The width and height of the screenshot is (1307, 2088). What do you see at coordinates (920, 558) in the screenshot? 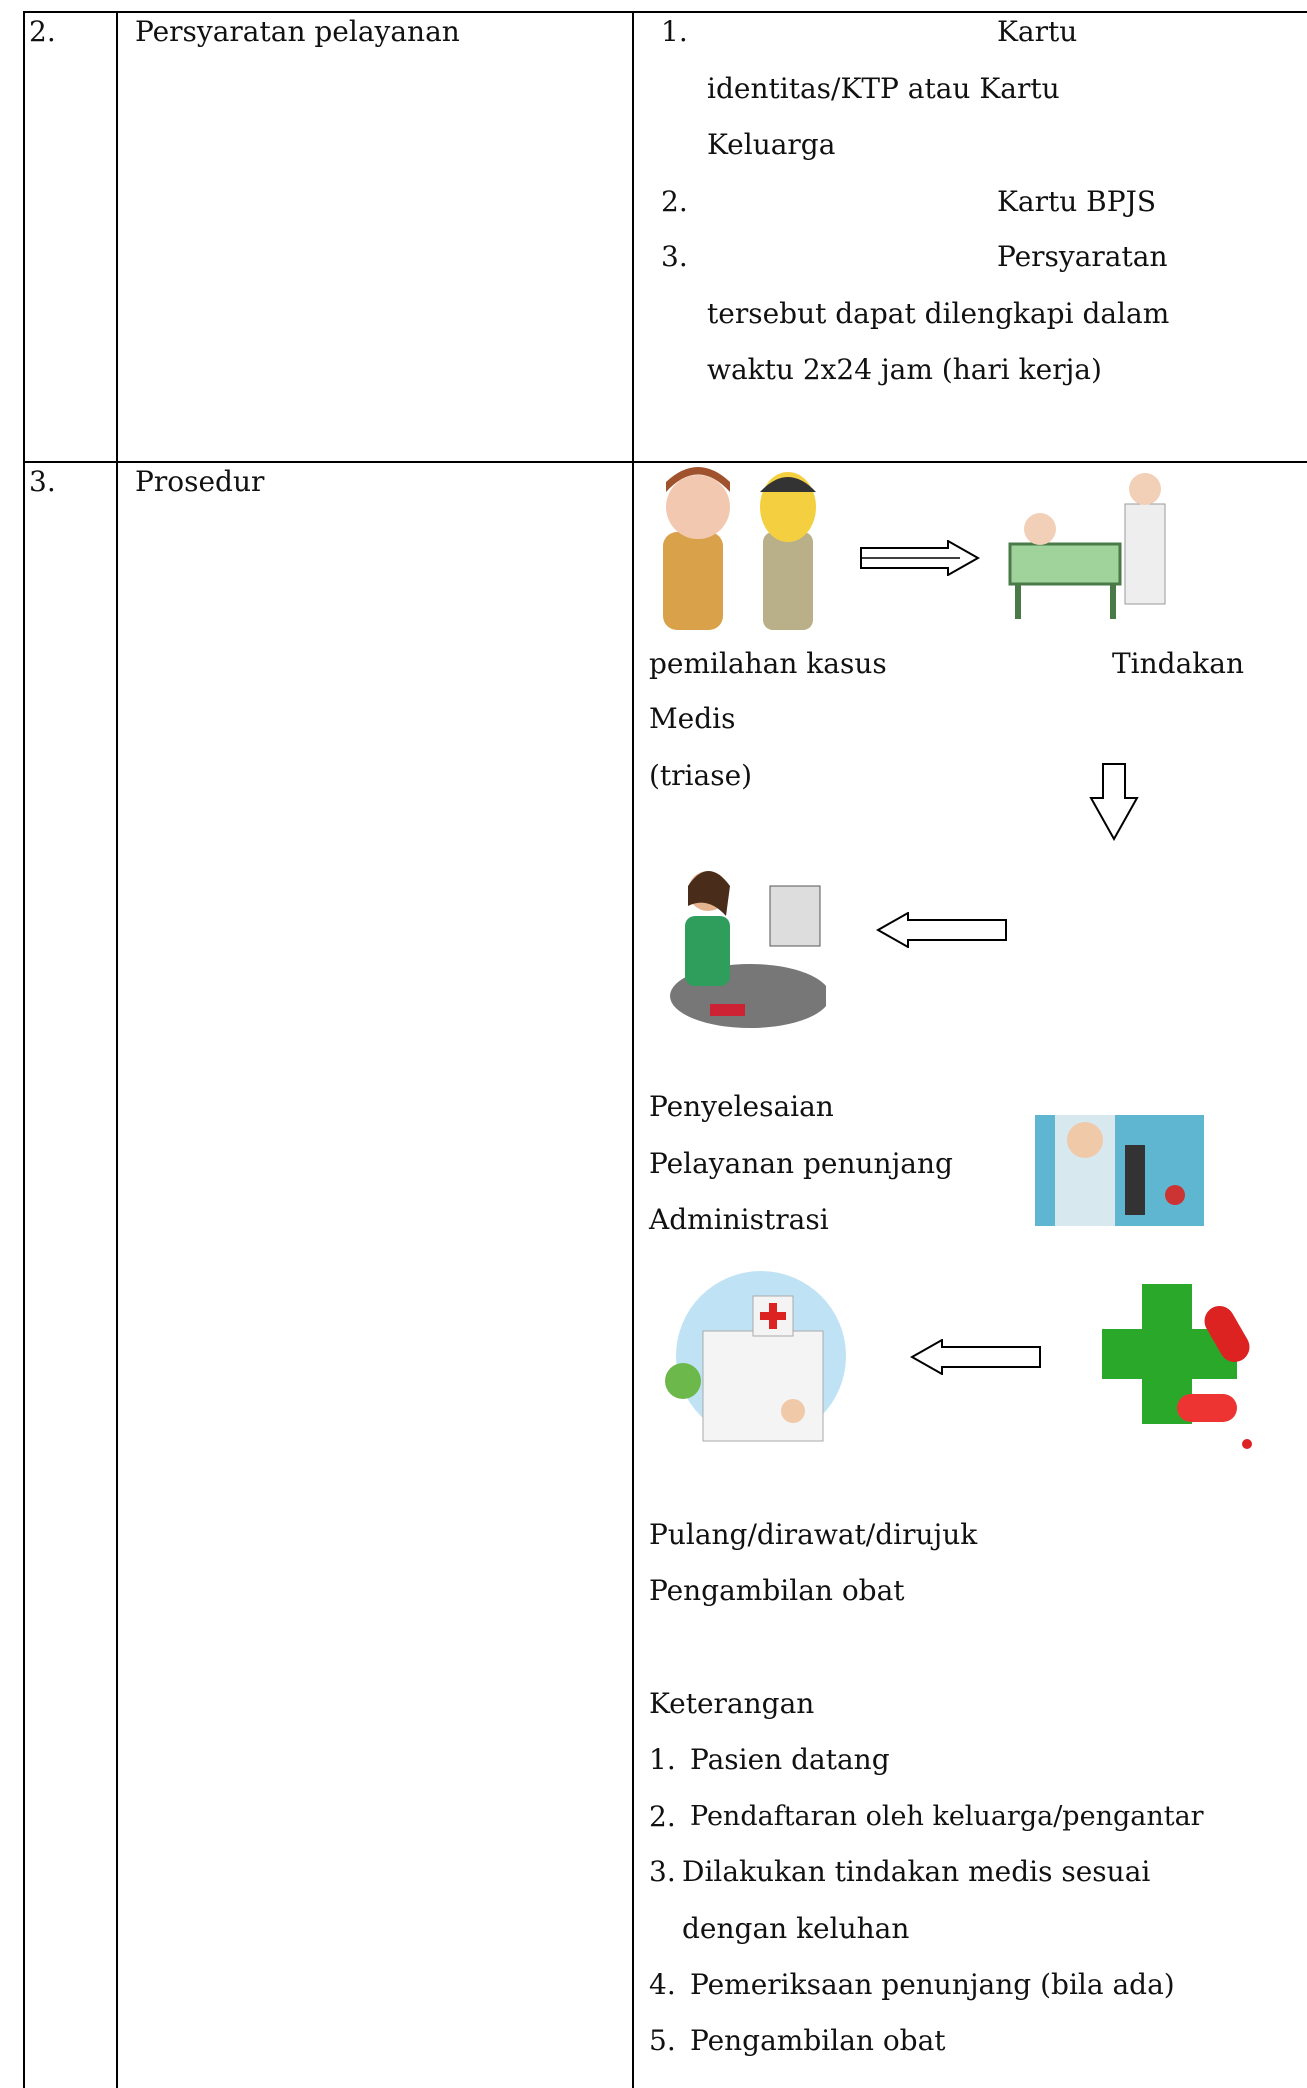
I see `arrow-right` at bounding box center [920, 558].